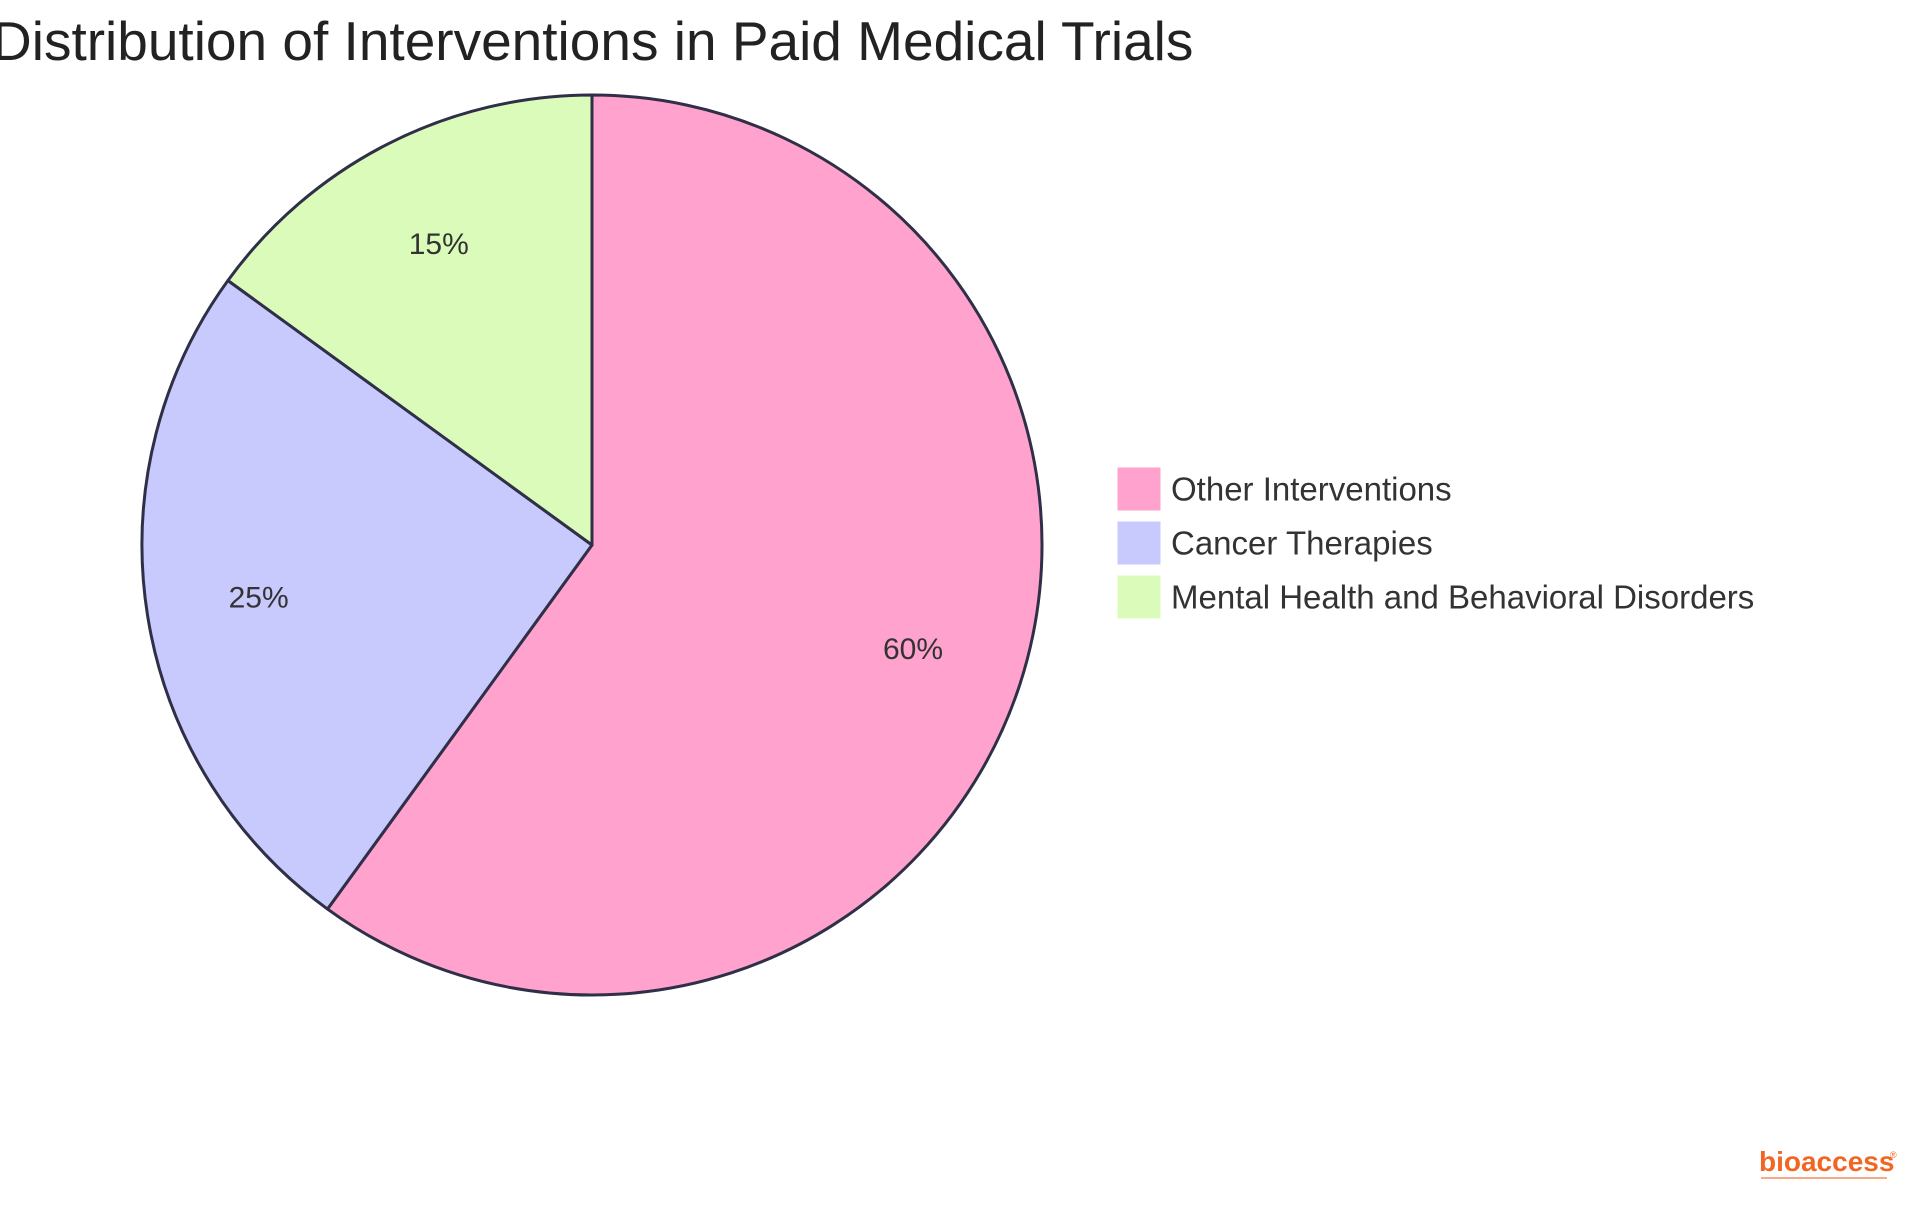 The image size is (1920, 1215). Describe the element at coordinates (1824, 1178) in the screenshot. I see `logo-tagline-mark` at that location.